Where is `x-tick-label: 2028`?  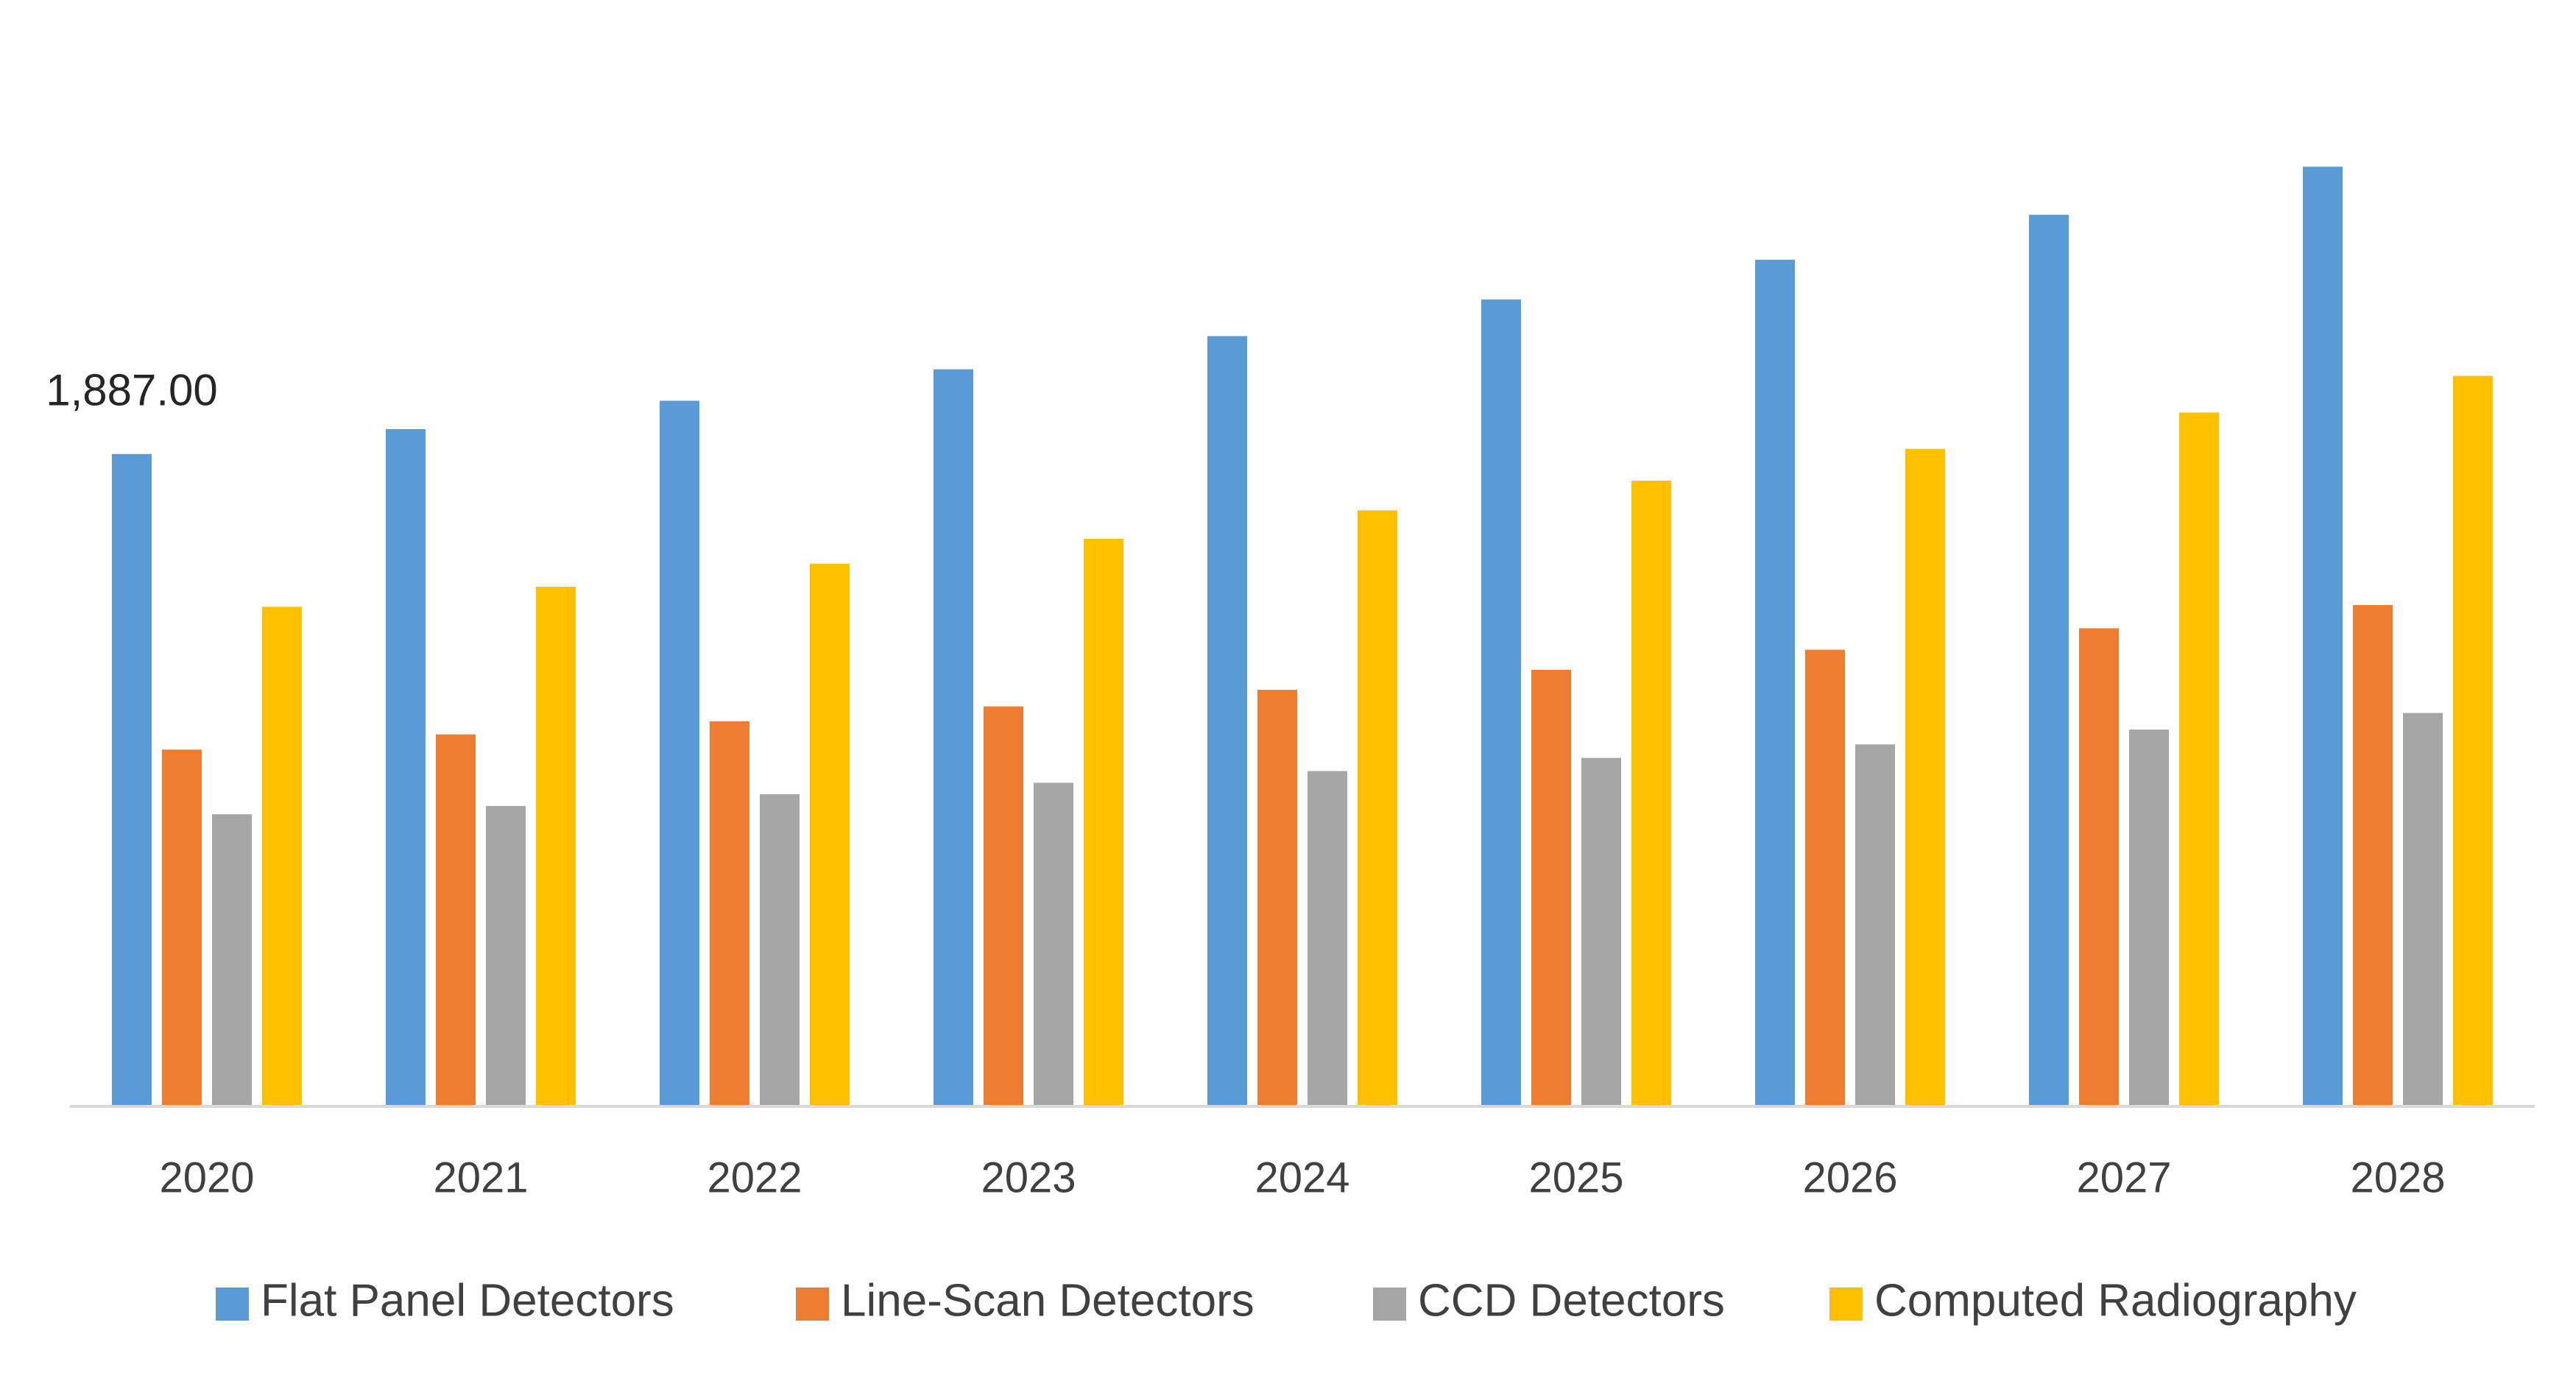
x-tick-label: 2028 is located at coordinates (2397, 1177).